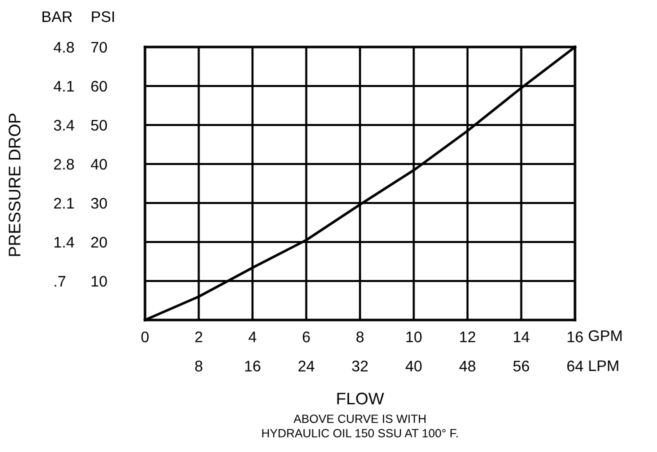  I want to click on x2-tick-label: 24, so click(306, 366).